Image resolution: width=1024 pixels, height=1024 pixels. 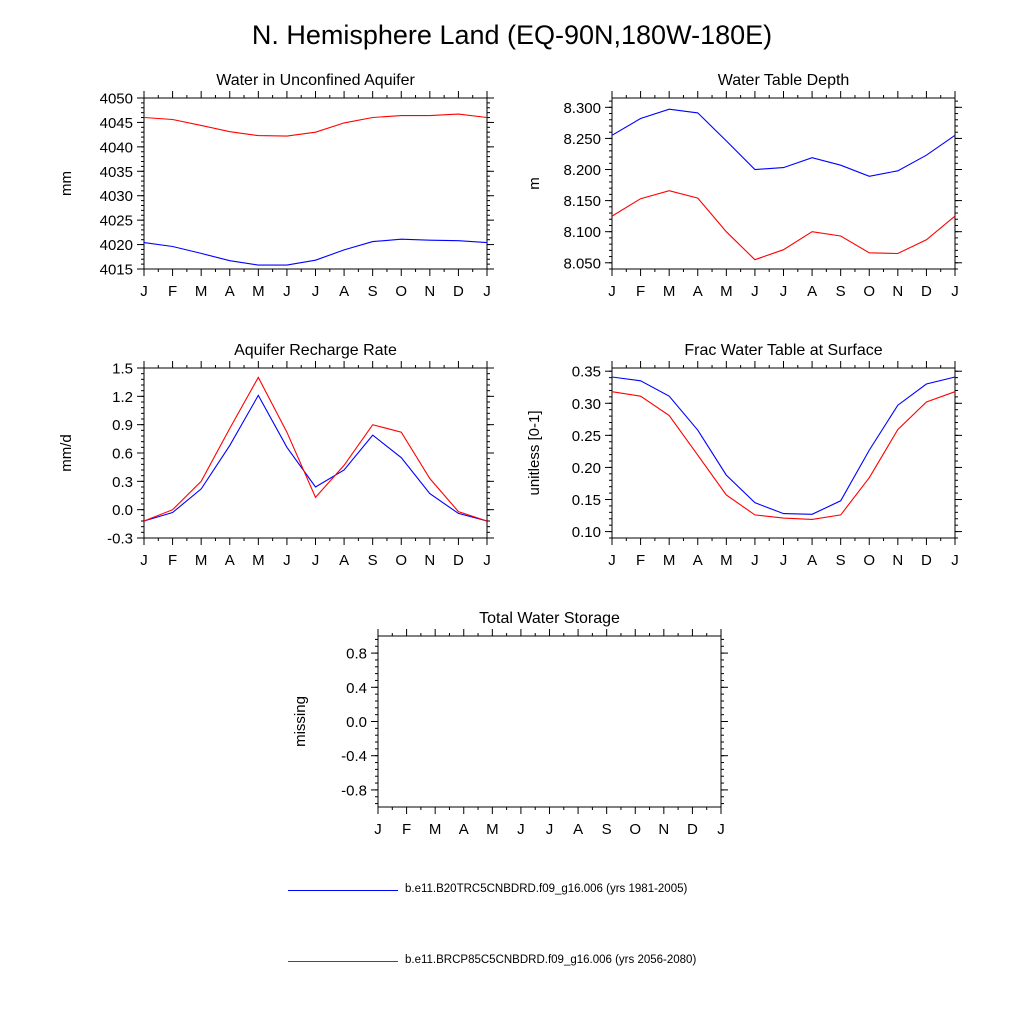 I want to click on y-tick-label: 1.2, so click(x=122, y=397).